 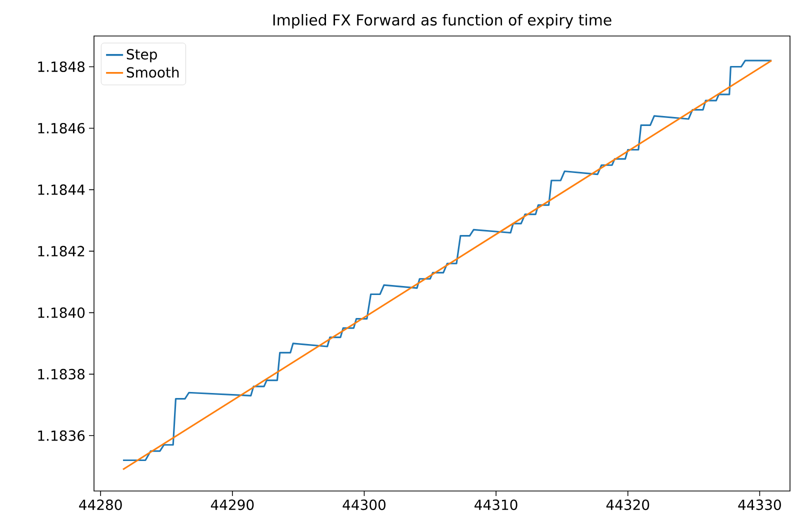 I want to click on x-tick-label: 44320, so click(x=628, y=505).